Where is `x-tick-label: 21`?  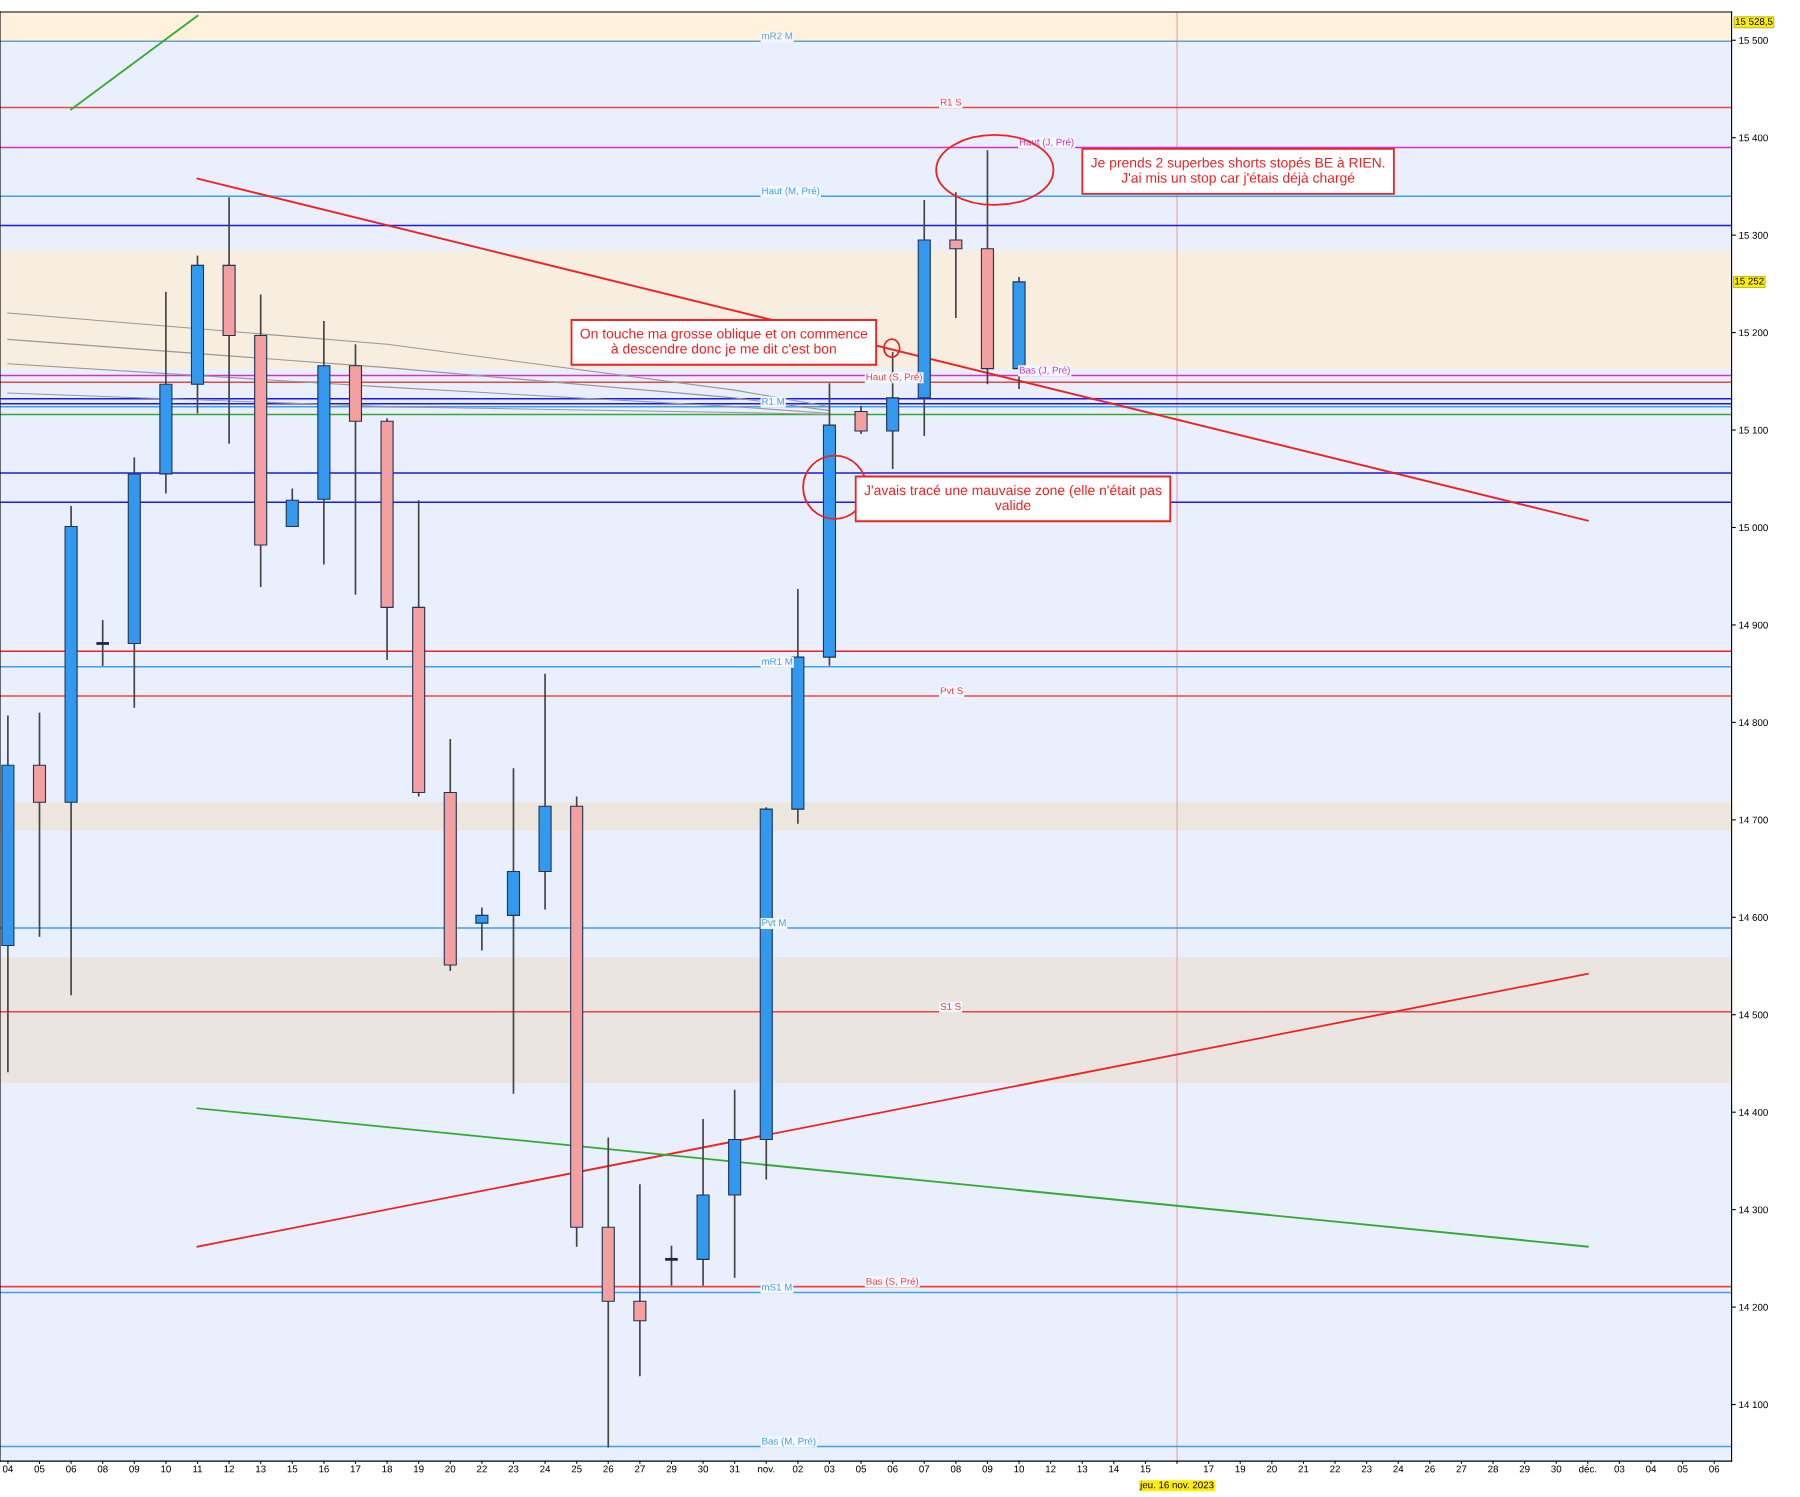
x-tick-label: 21 is located at coordinates (1303, 1469).